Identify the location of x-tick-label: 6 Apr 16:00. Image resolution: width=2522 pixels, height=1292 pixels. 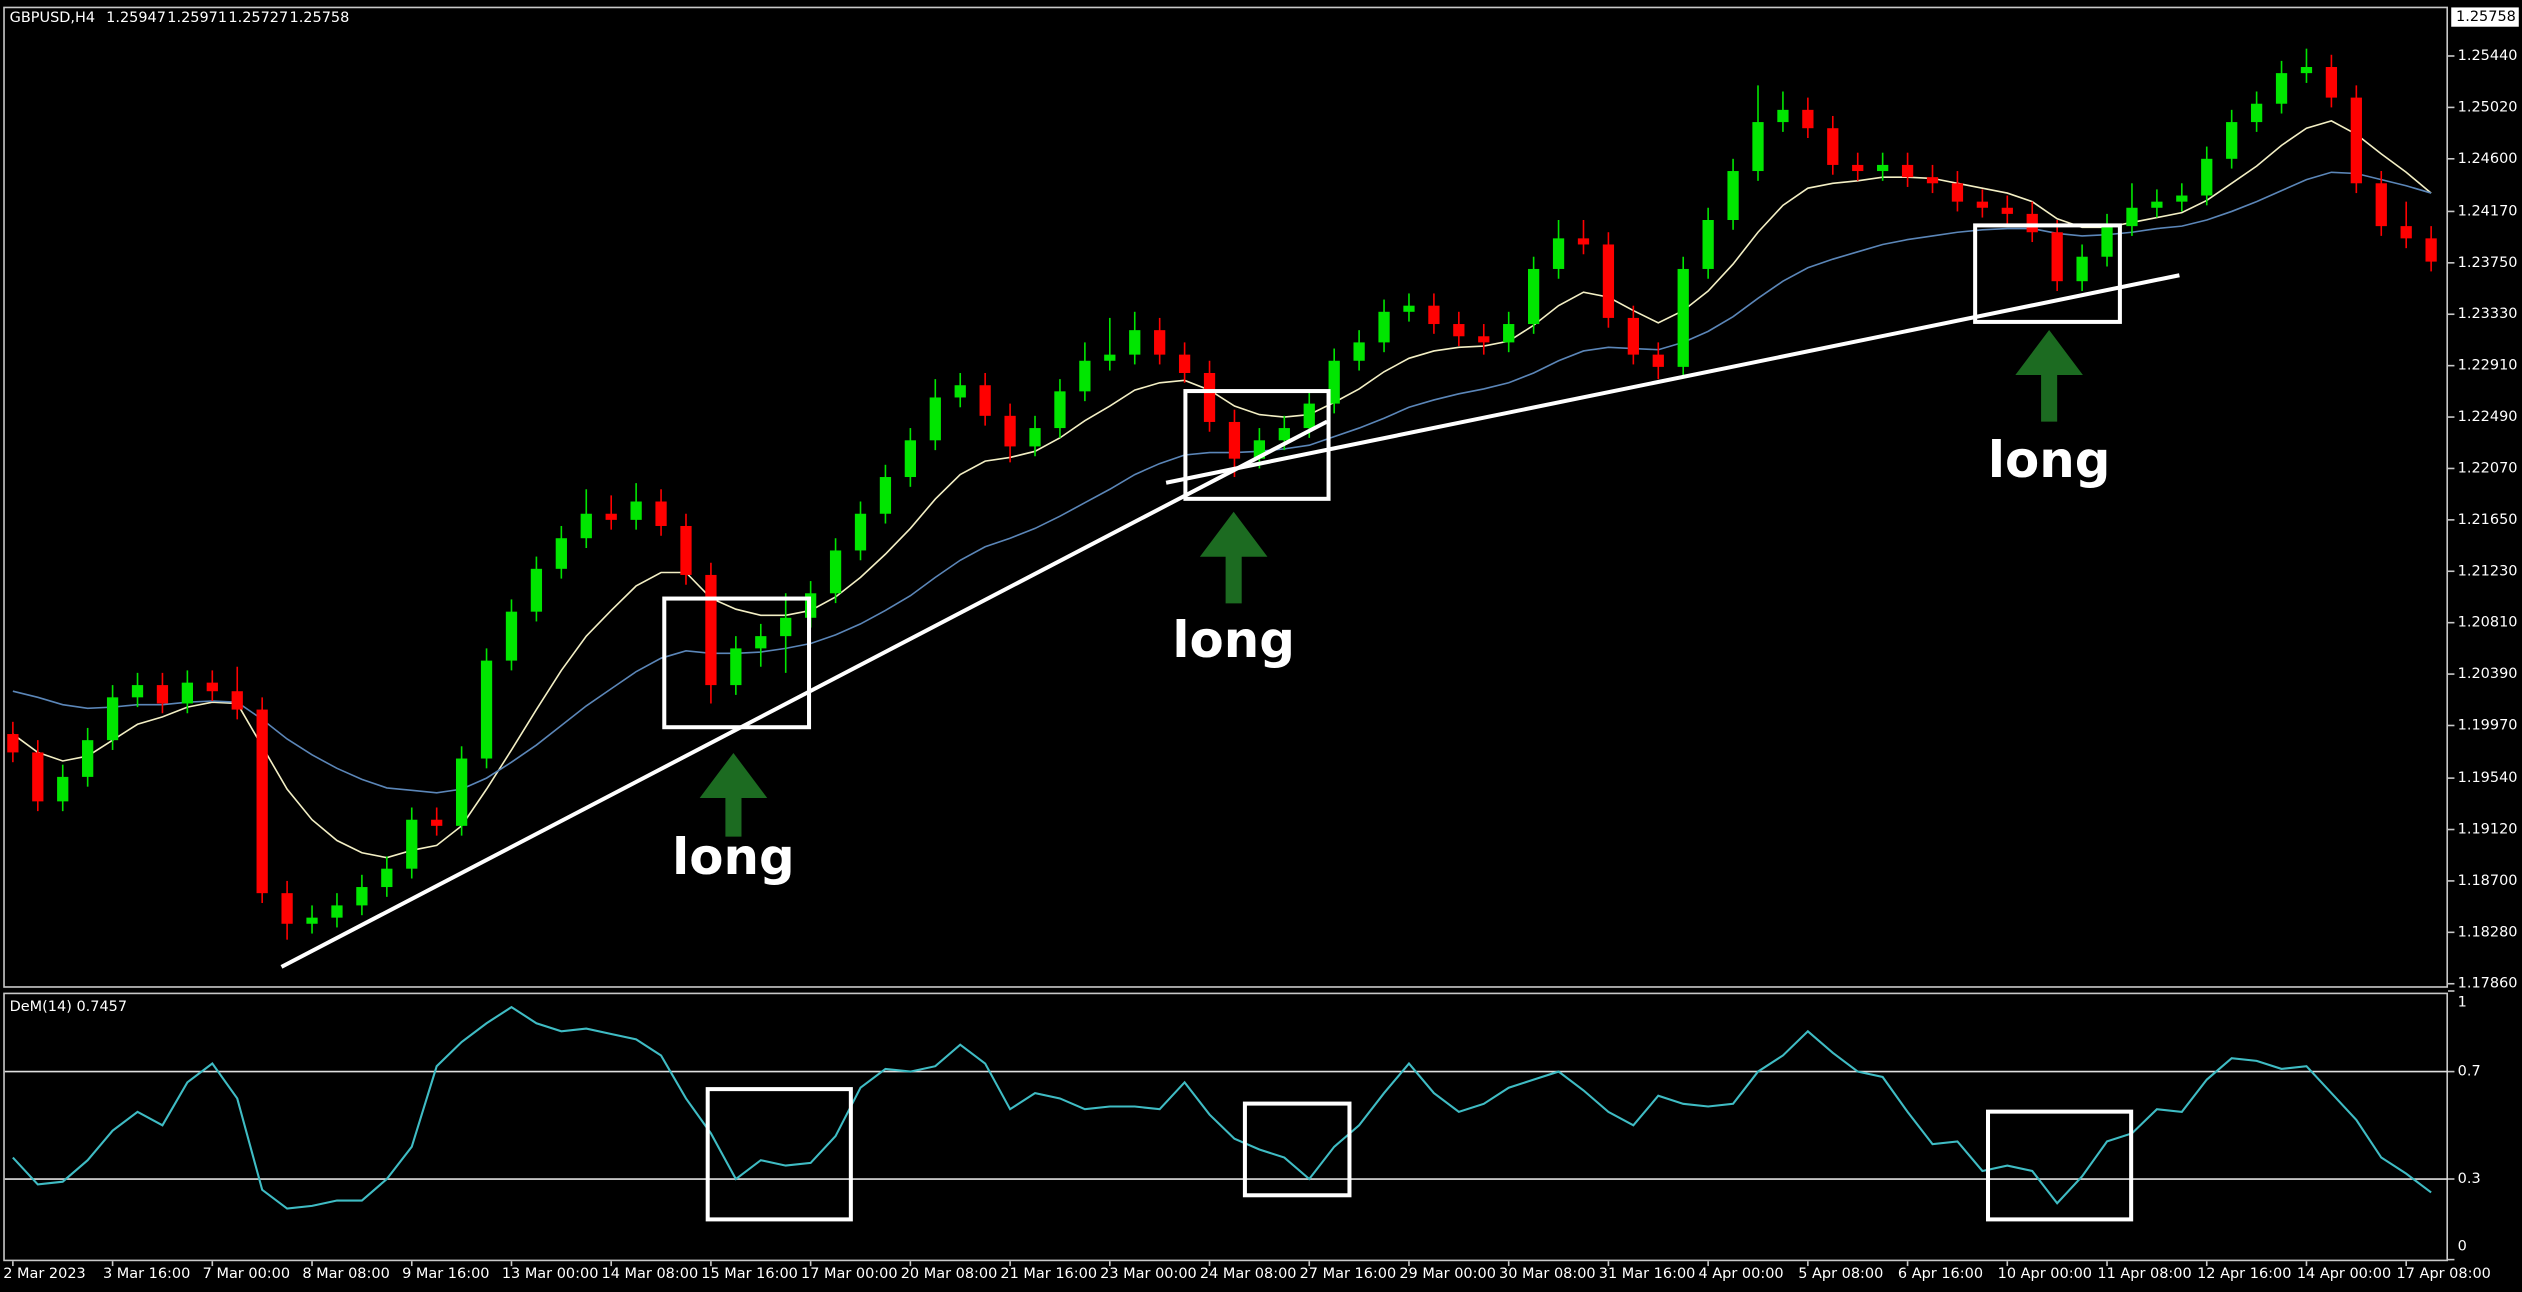
(1940, 1274).